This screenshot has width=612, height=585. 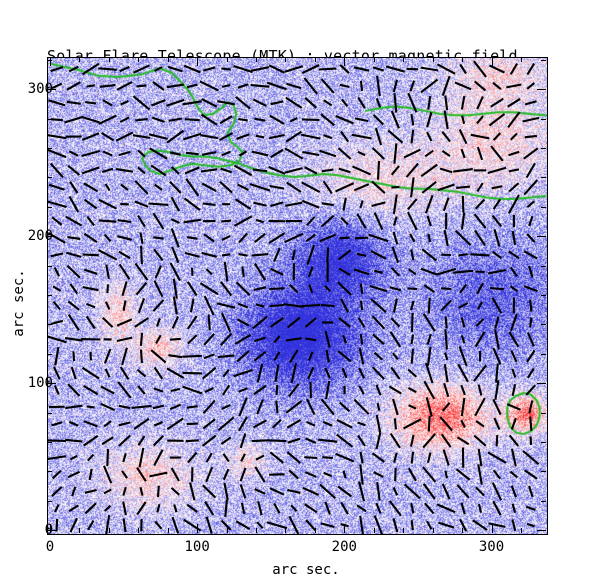 I want to click on x-tick-label: 0, so click(x=50, y=547).